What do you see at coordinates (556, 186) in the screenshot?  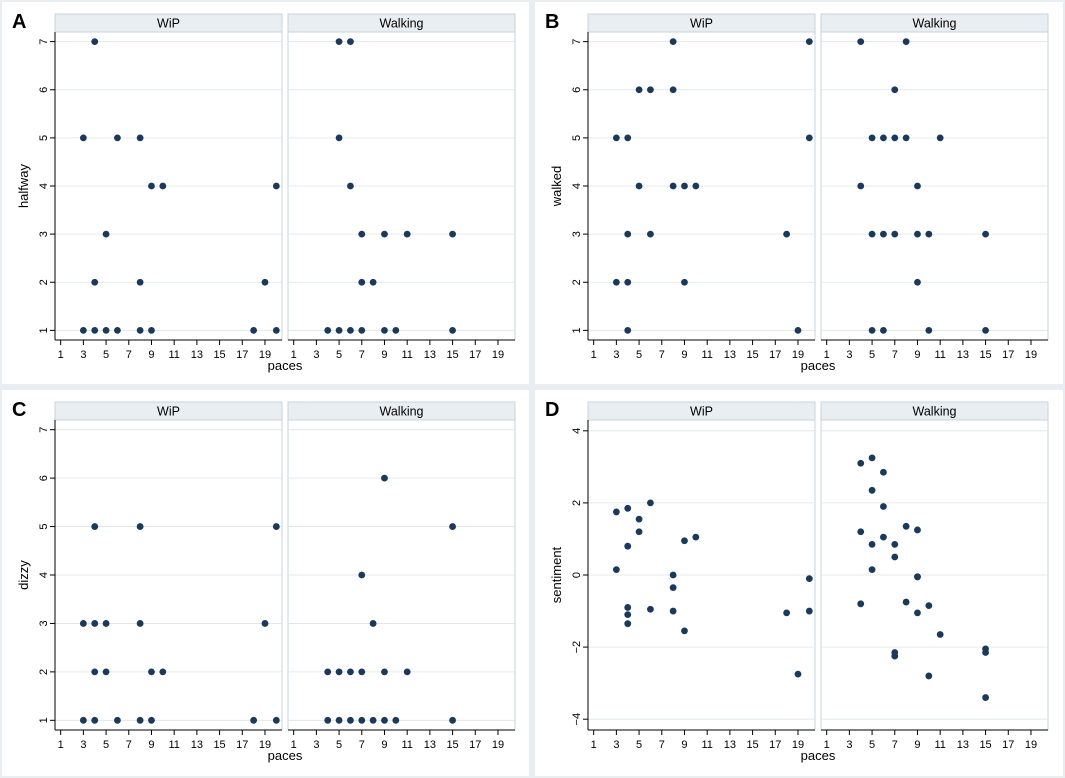 I see `y-axis-title: walked` at bounding box center [556, 186].